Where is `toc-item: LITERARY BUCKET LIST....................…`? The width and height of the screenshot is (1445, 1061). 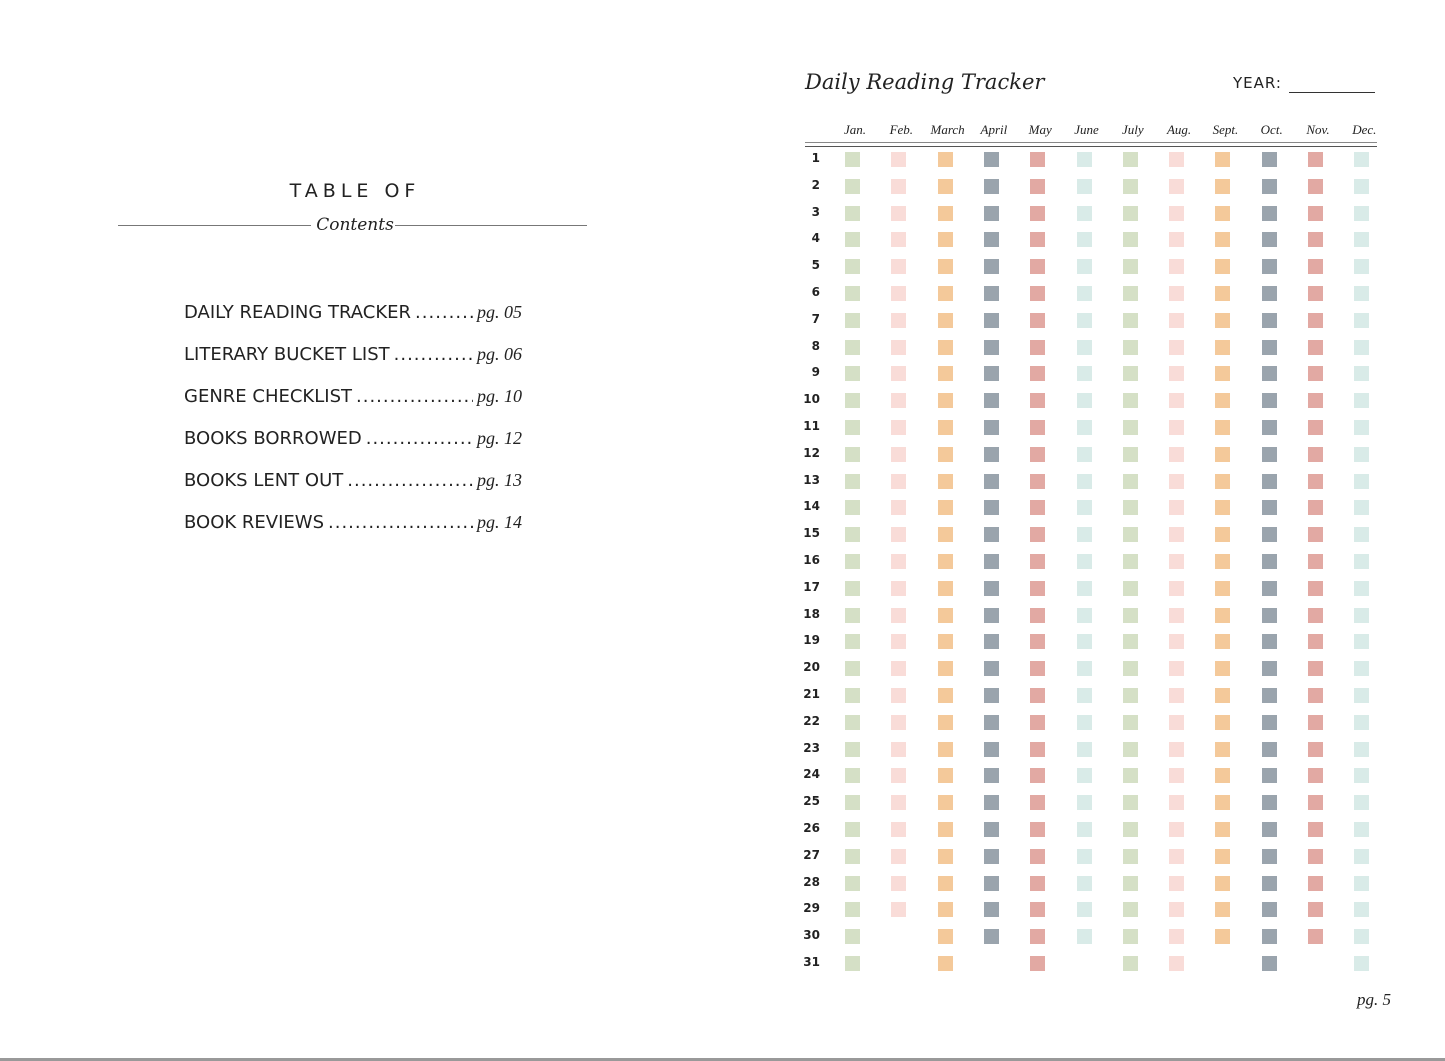 toc-item: LITERARY BUCKET LIST....................… is located at coordinates (353, 354).